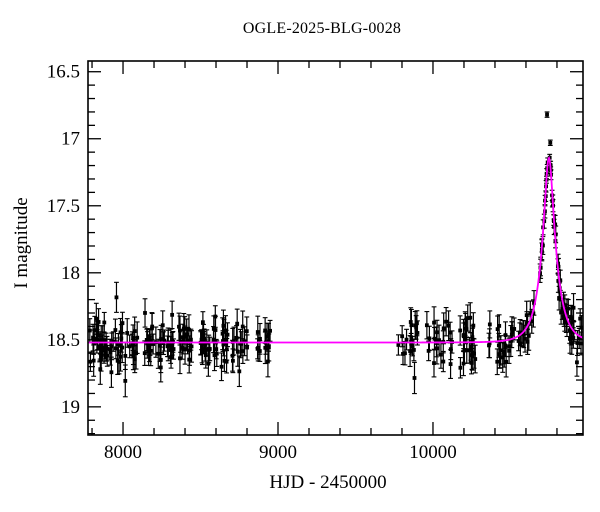  Describe the element at coordinates (63, 206) in the screenshot. I see `y-tick-label: 17.5` at that location.